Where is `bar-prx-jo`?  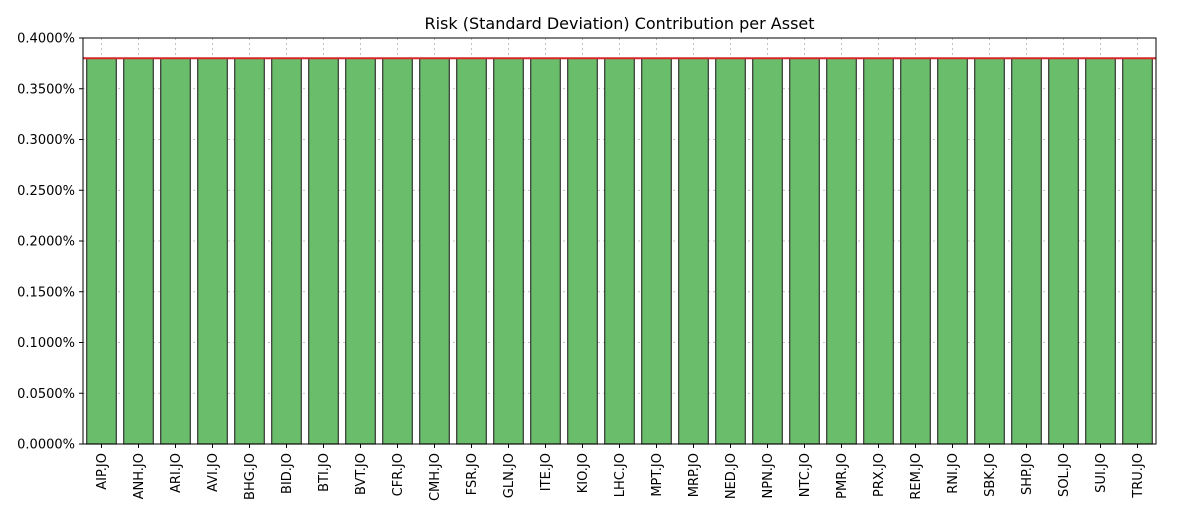
bar-prx-jo is located at coordinates (878, 251).